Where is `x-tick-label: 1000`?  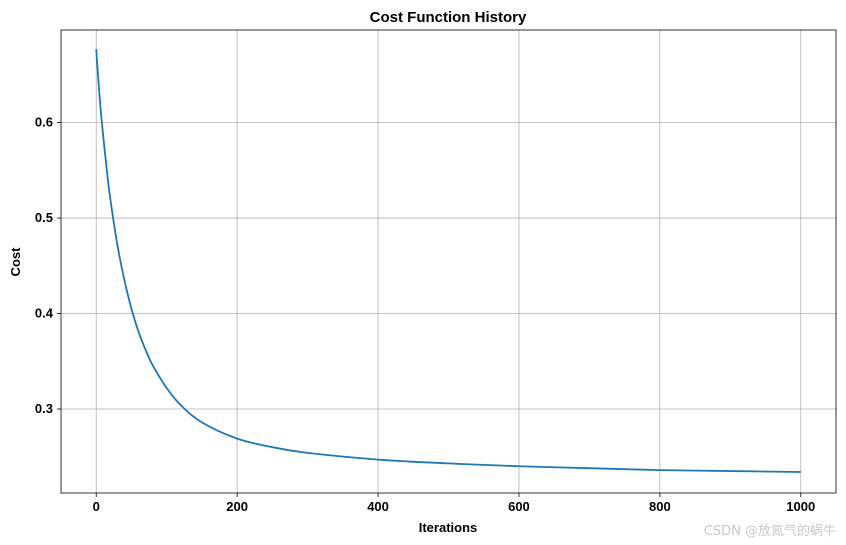
x-tick-label: 1000 is located at coordinates (800, 506).